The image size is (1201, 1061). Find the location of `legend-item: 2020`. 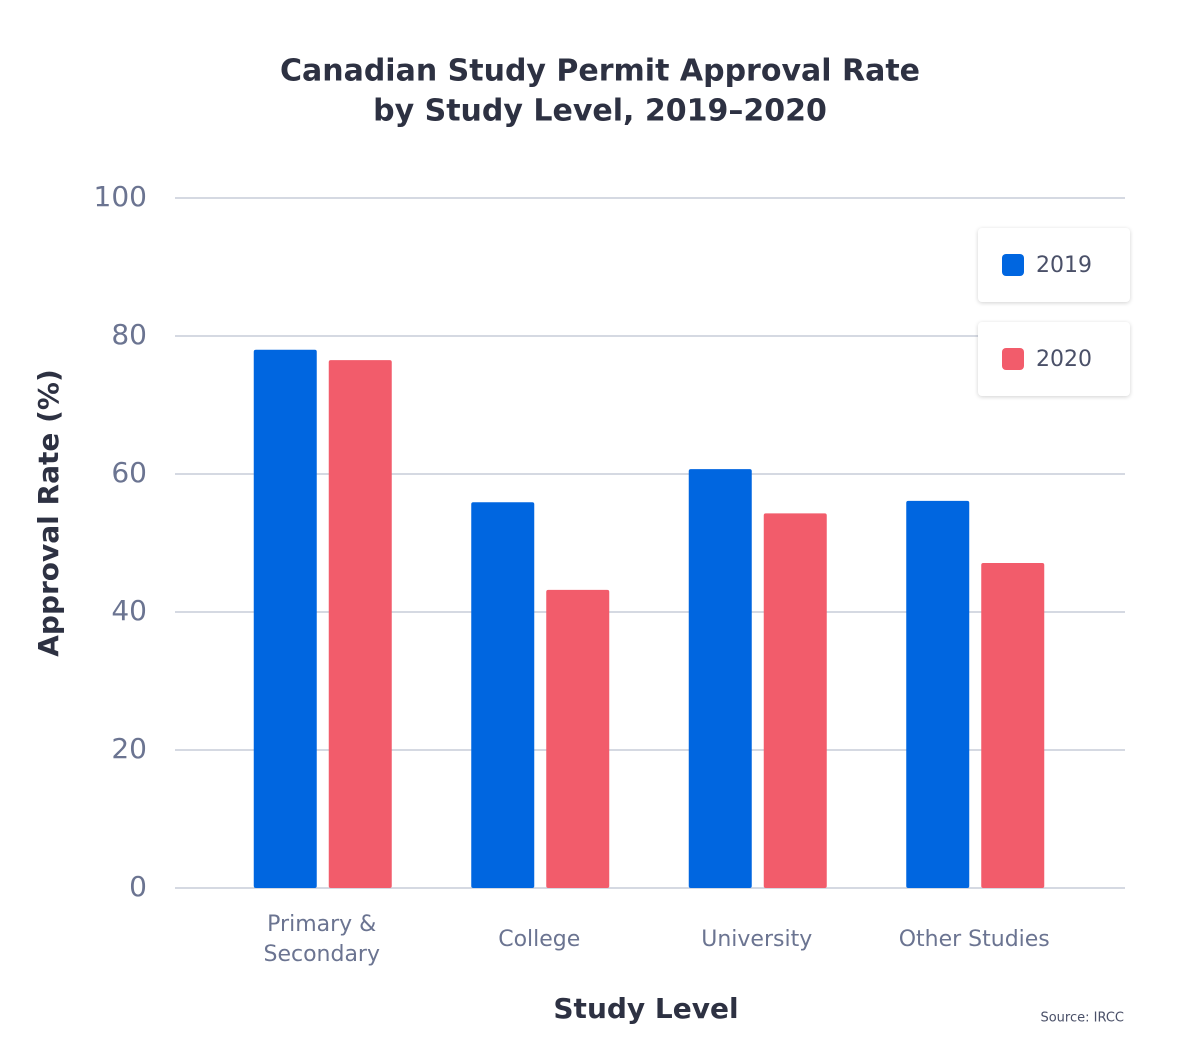

legend-item: 2020 is located at coordinates (1054, 359).